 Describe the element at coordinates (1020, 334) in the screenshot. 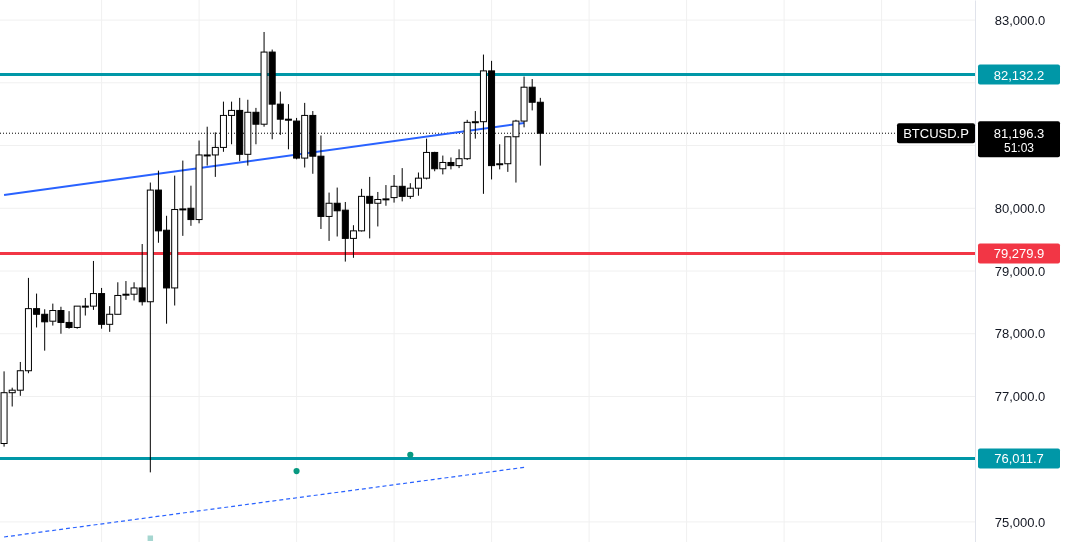

I see `y-tick-label: 78,000.0` at that location.